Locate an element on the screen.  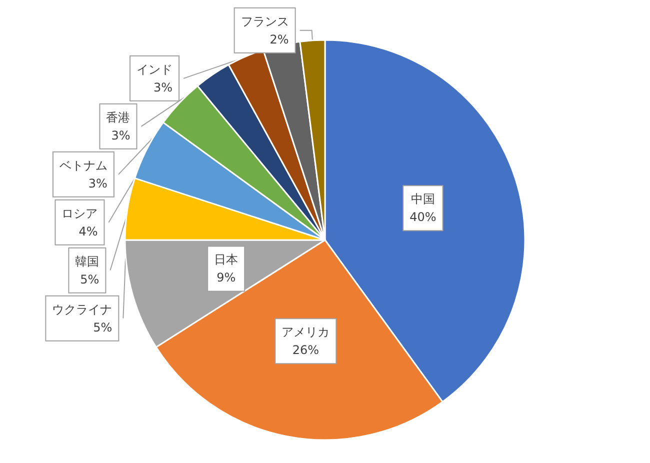
slice-label: 日本 is located at coordinates (226, 259).